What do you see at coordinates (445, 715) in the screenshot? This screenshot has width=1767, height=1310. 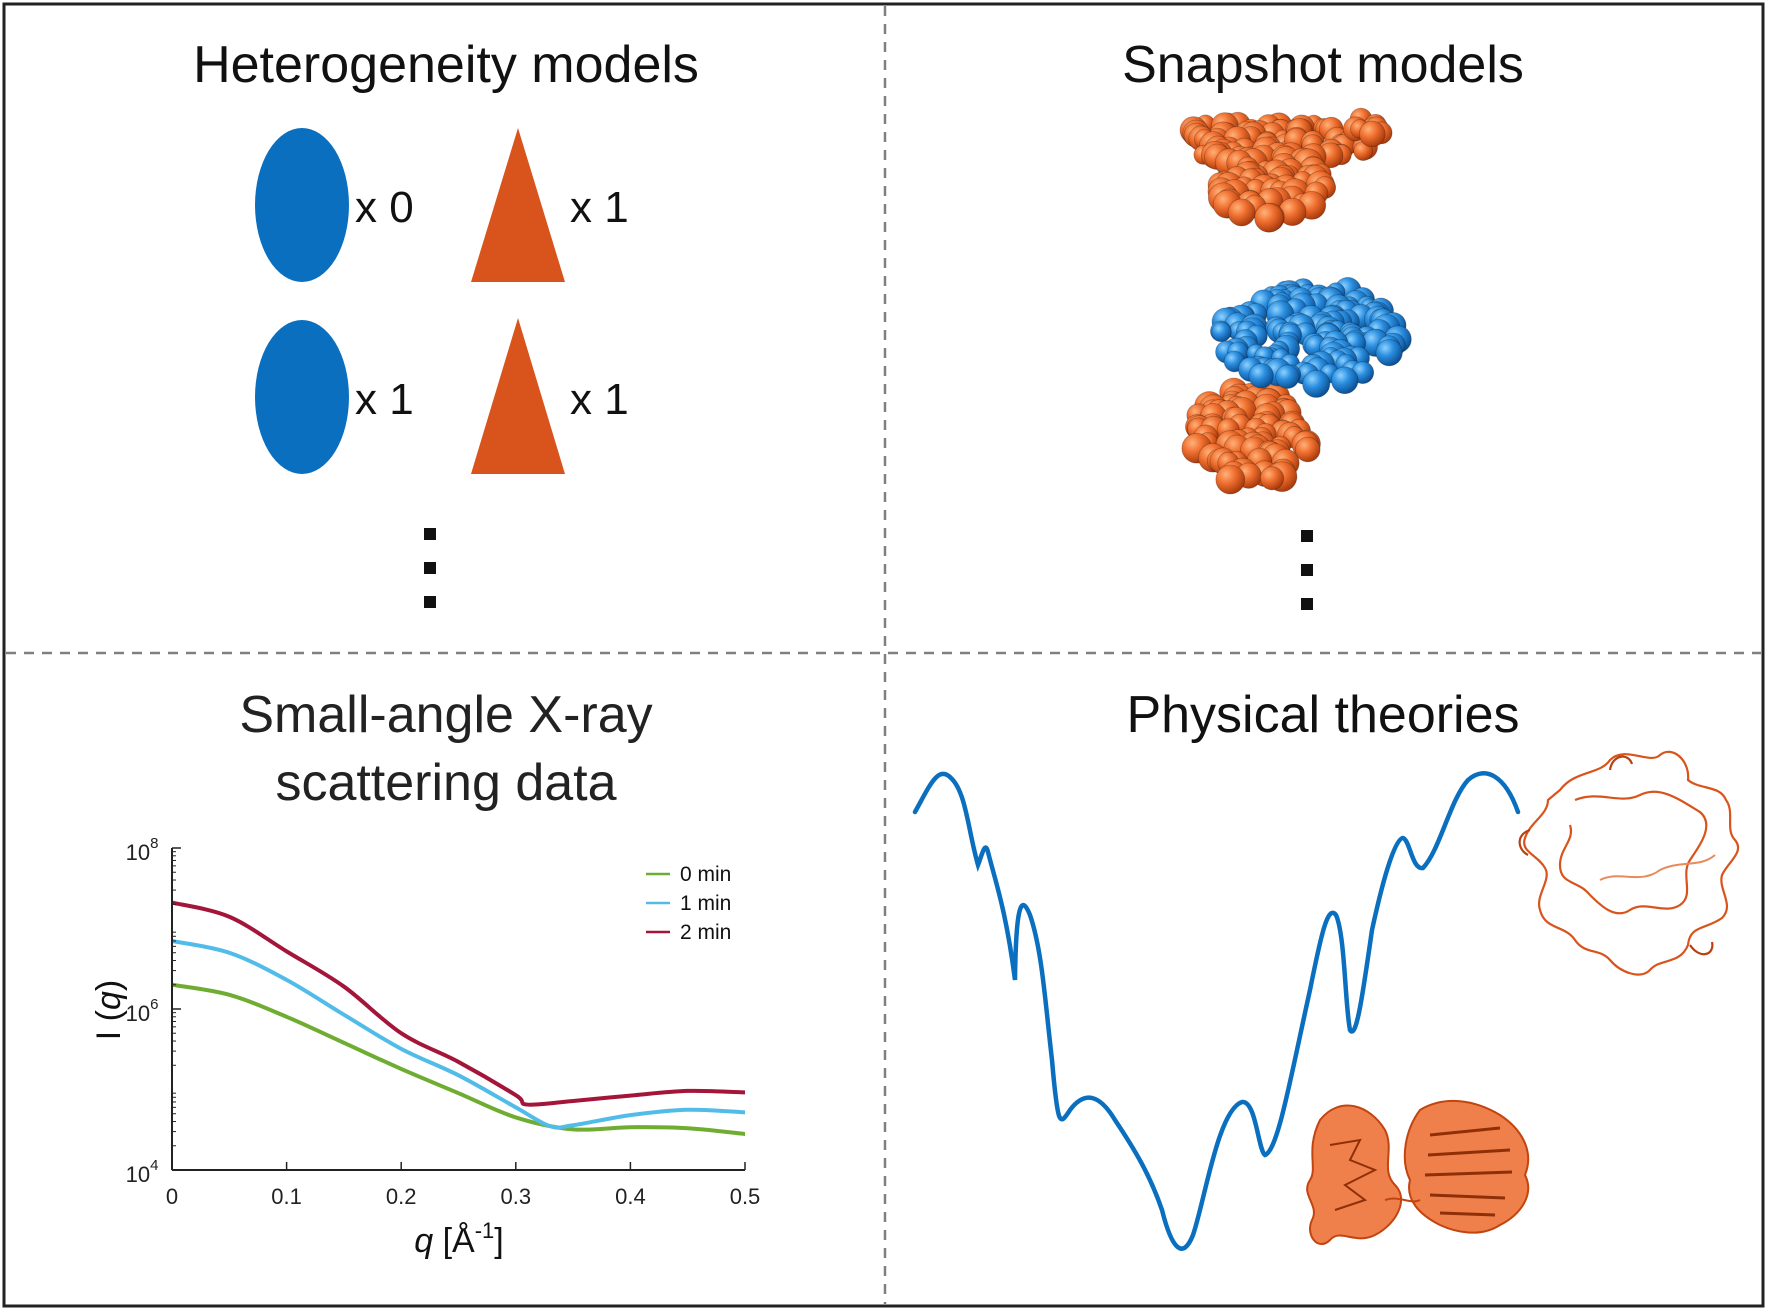 I see `saxs-title-line1: Small-angle X-ray` at bounding box center [445, 715].